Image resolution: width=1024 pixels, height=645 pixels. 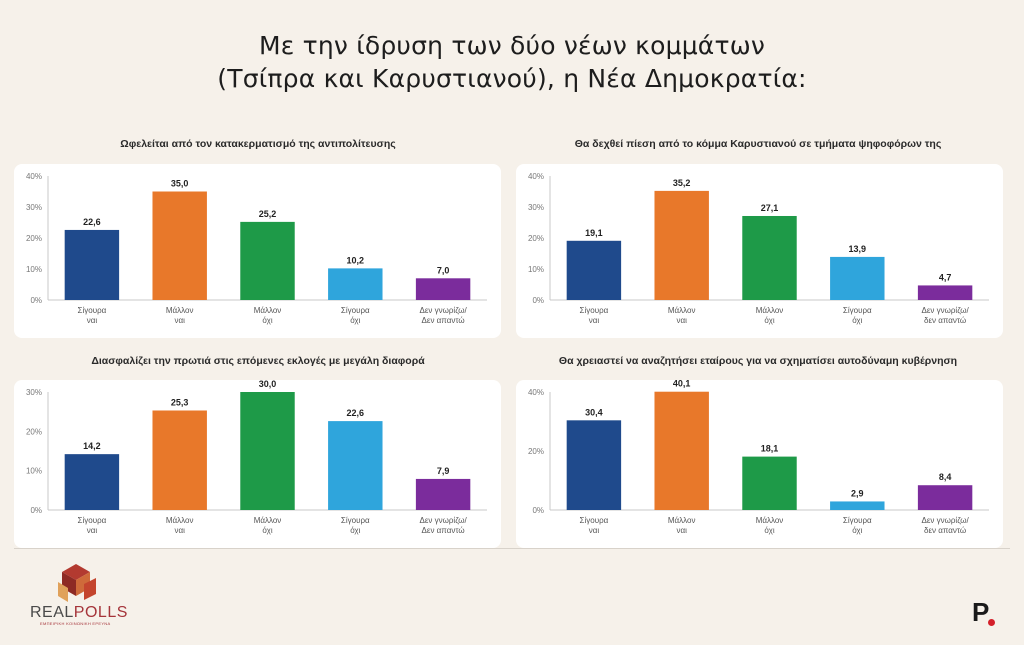 What do you see at coordinates (594, 412) in the screenshot?
I see `bar-value-label: 30,4` at bounding box center [594, 412].